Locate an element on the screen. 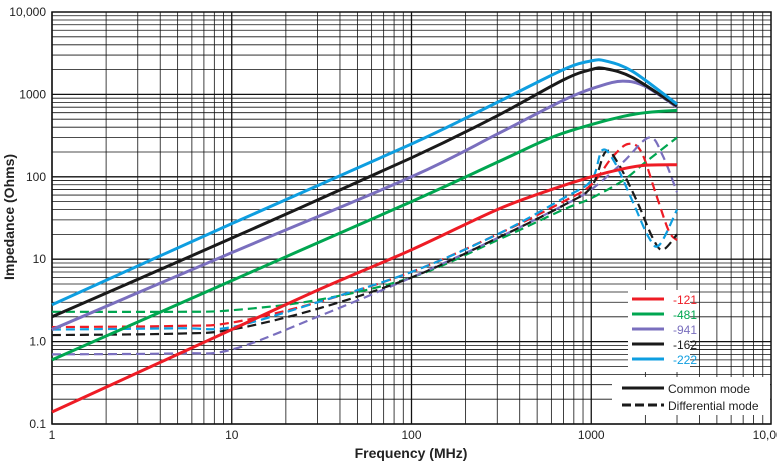  differential-mode-label: Differential mode is located at coordinates (713, 406).